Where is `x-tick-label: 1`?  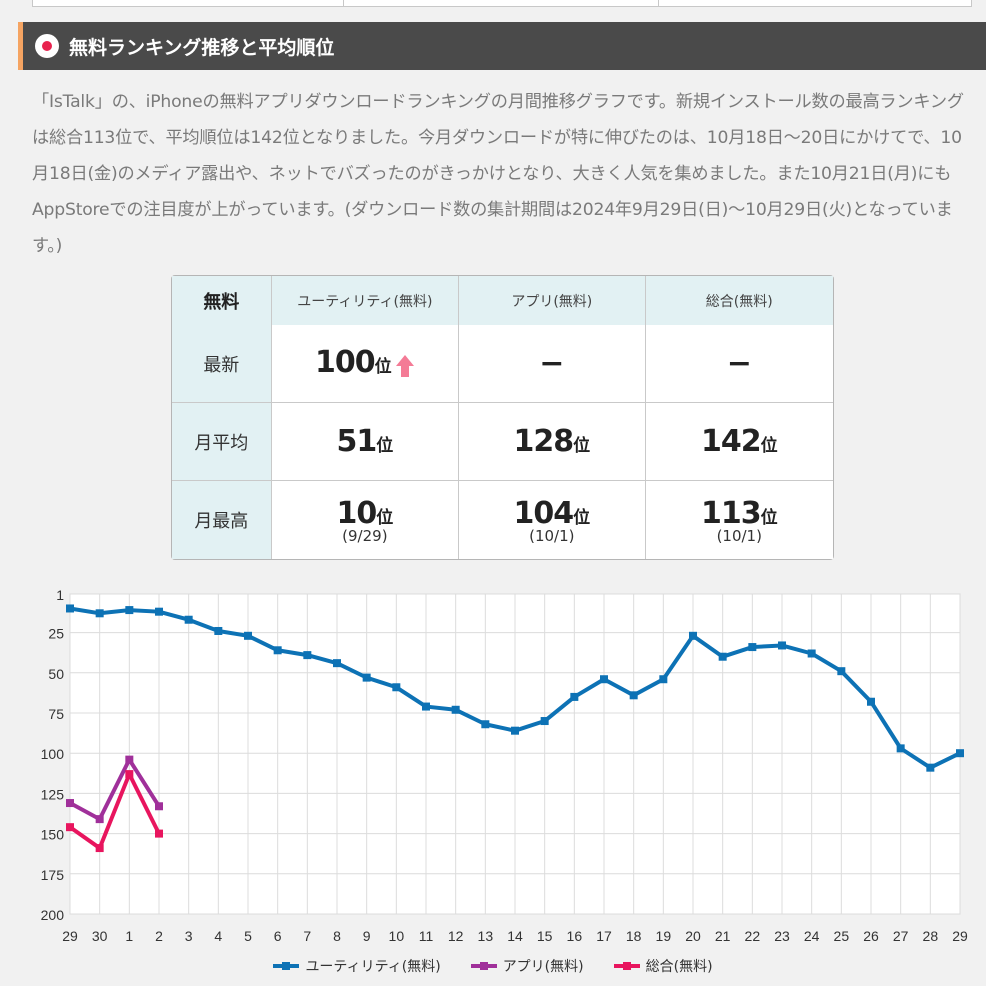
x-tick-label: 1 is located at coordinates (129, 936).